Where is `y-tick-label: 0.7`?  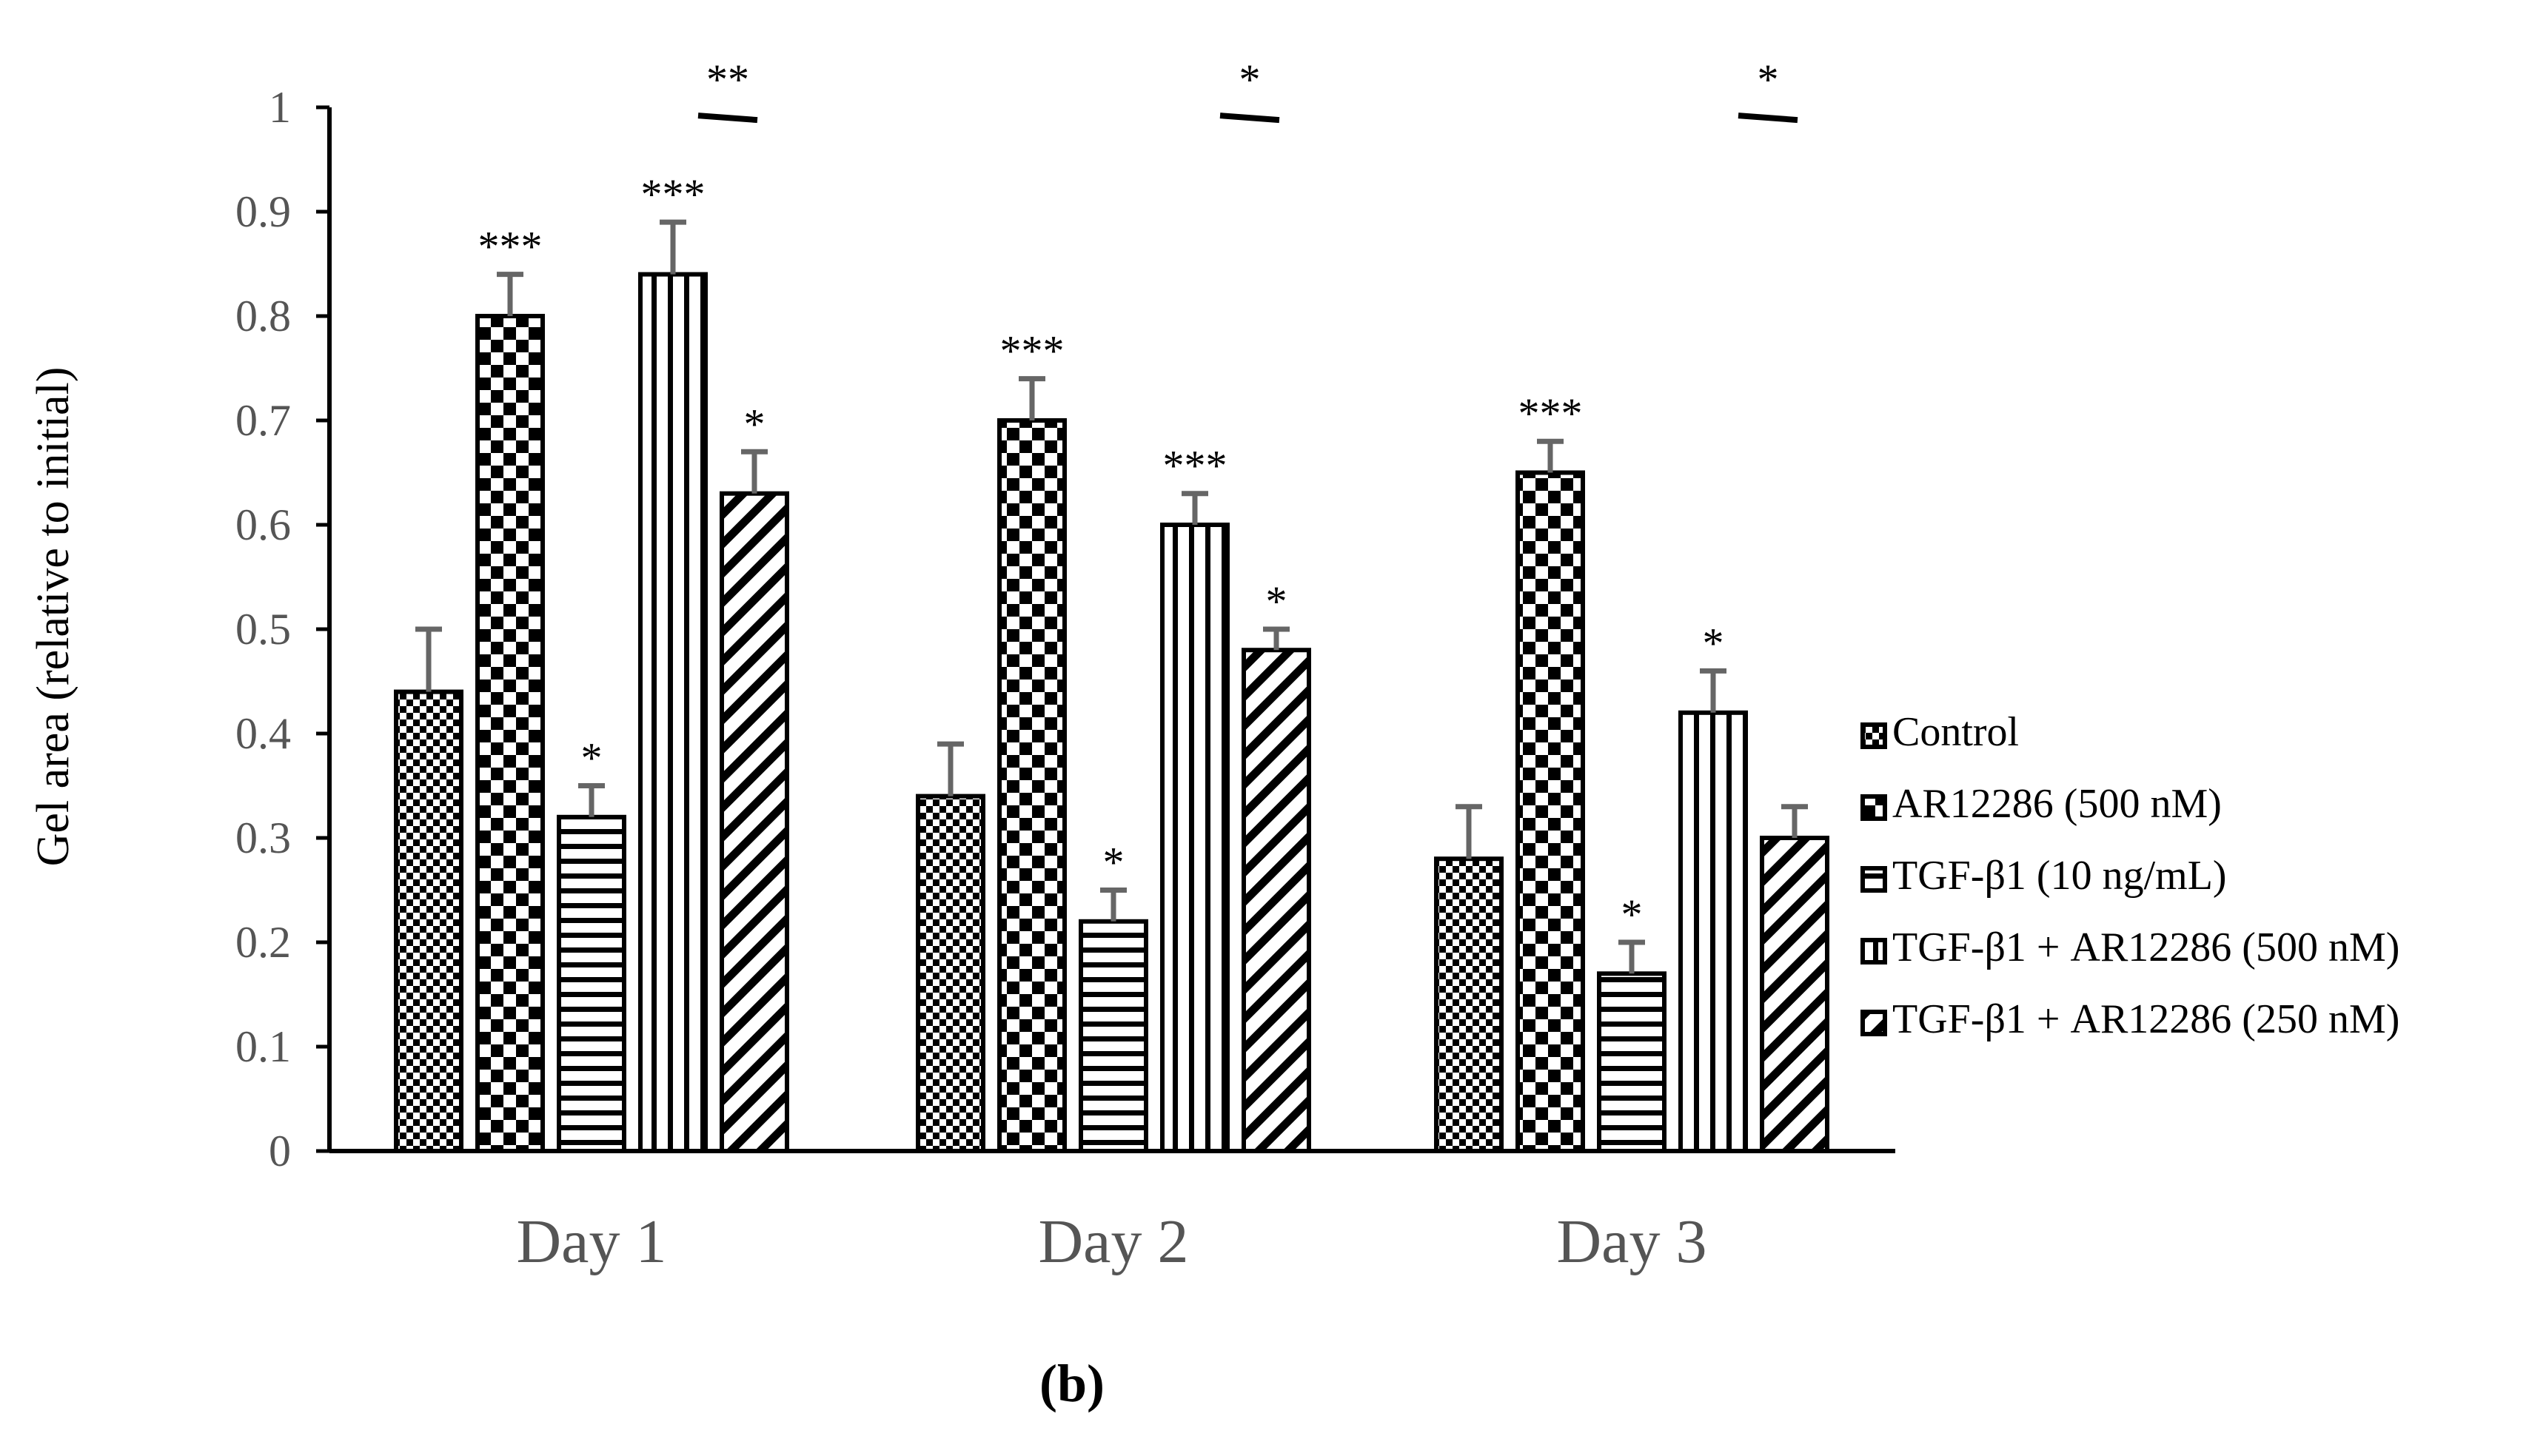
y-tick-label: 0.7 is located at coordinates (263, 420).